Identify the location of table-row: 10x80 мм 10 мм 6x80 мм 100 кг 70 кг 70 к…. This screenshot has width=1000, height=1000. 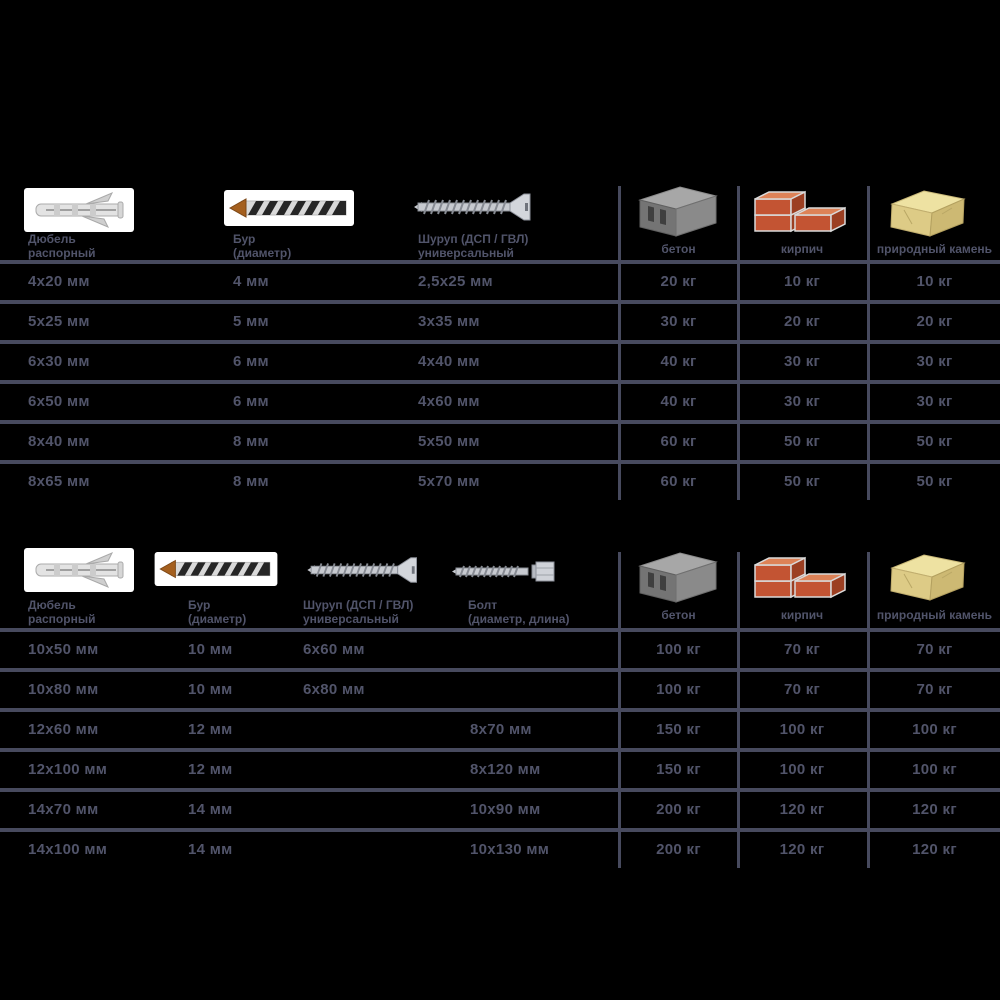
(500, 690).